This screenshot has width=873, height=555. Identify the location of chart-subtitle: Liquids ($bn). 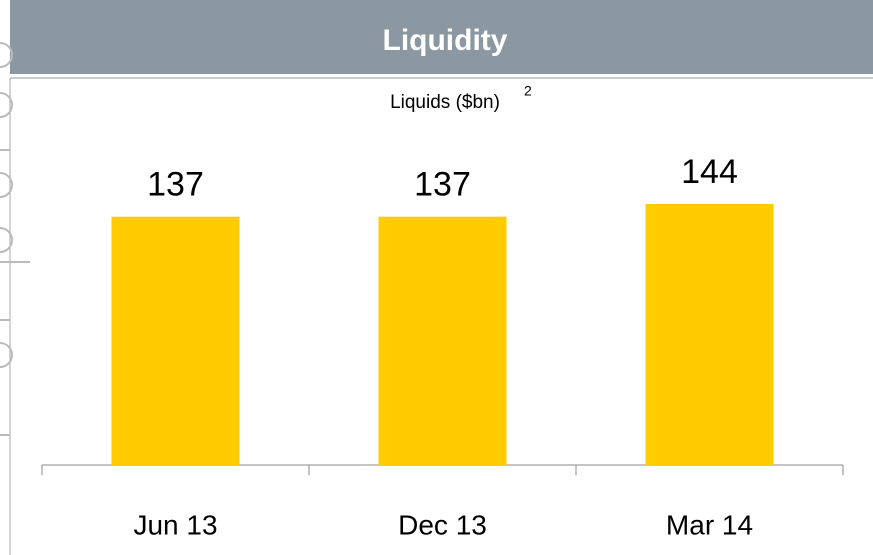
(445, 102).